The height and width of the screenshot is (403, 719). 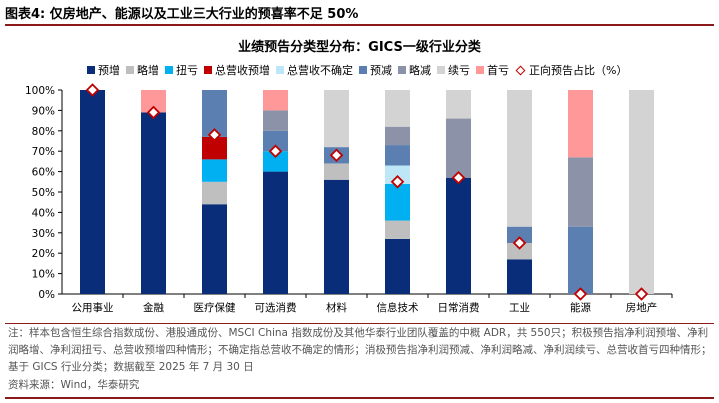 What do you see at coordinates (519, 308) in the screenshot?
I see `x-tick-label: 工业` at bounding box center [519, 308].